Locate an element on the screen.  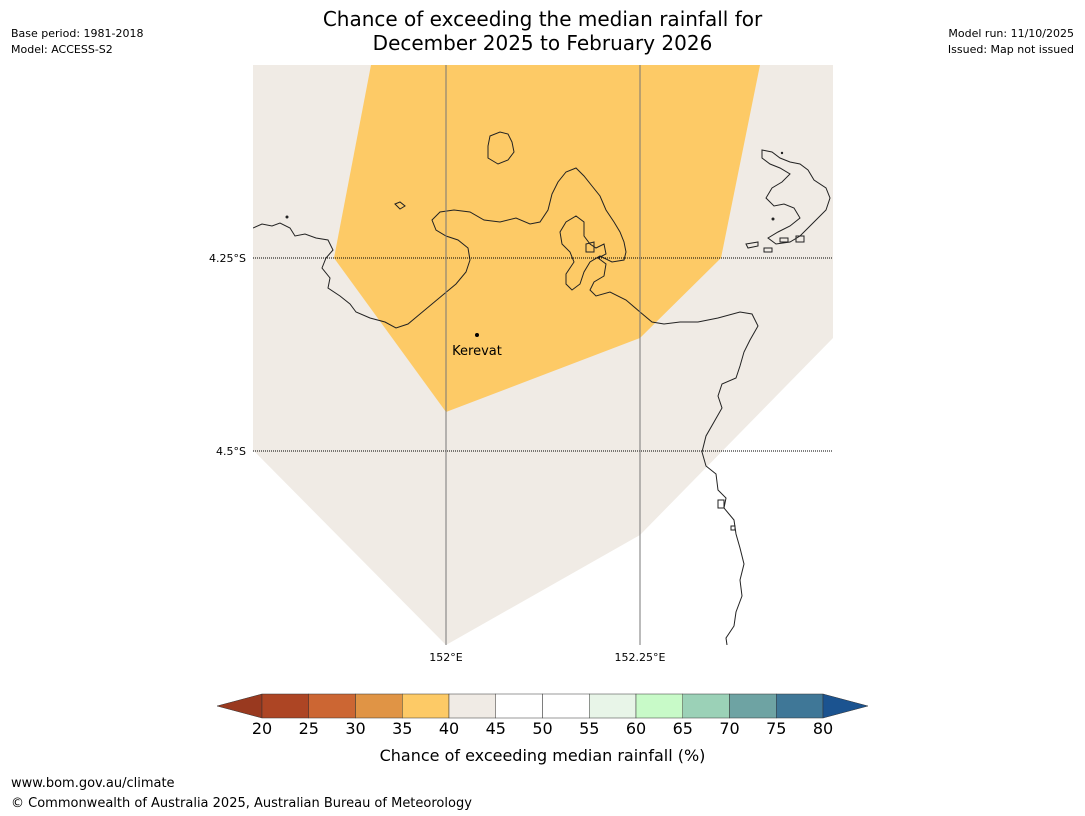
issued-status: Issued: Map not issued is located at coordinates (1010, 49).